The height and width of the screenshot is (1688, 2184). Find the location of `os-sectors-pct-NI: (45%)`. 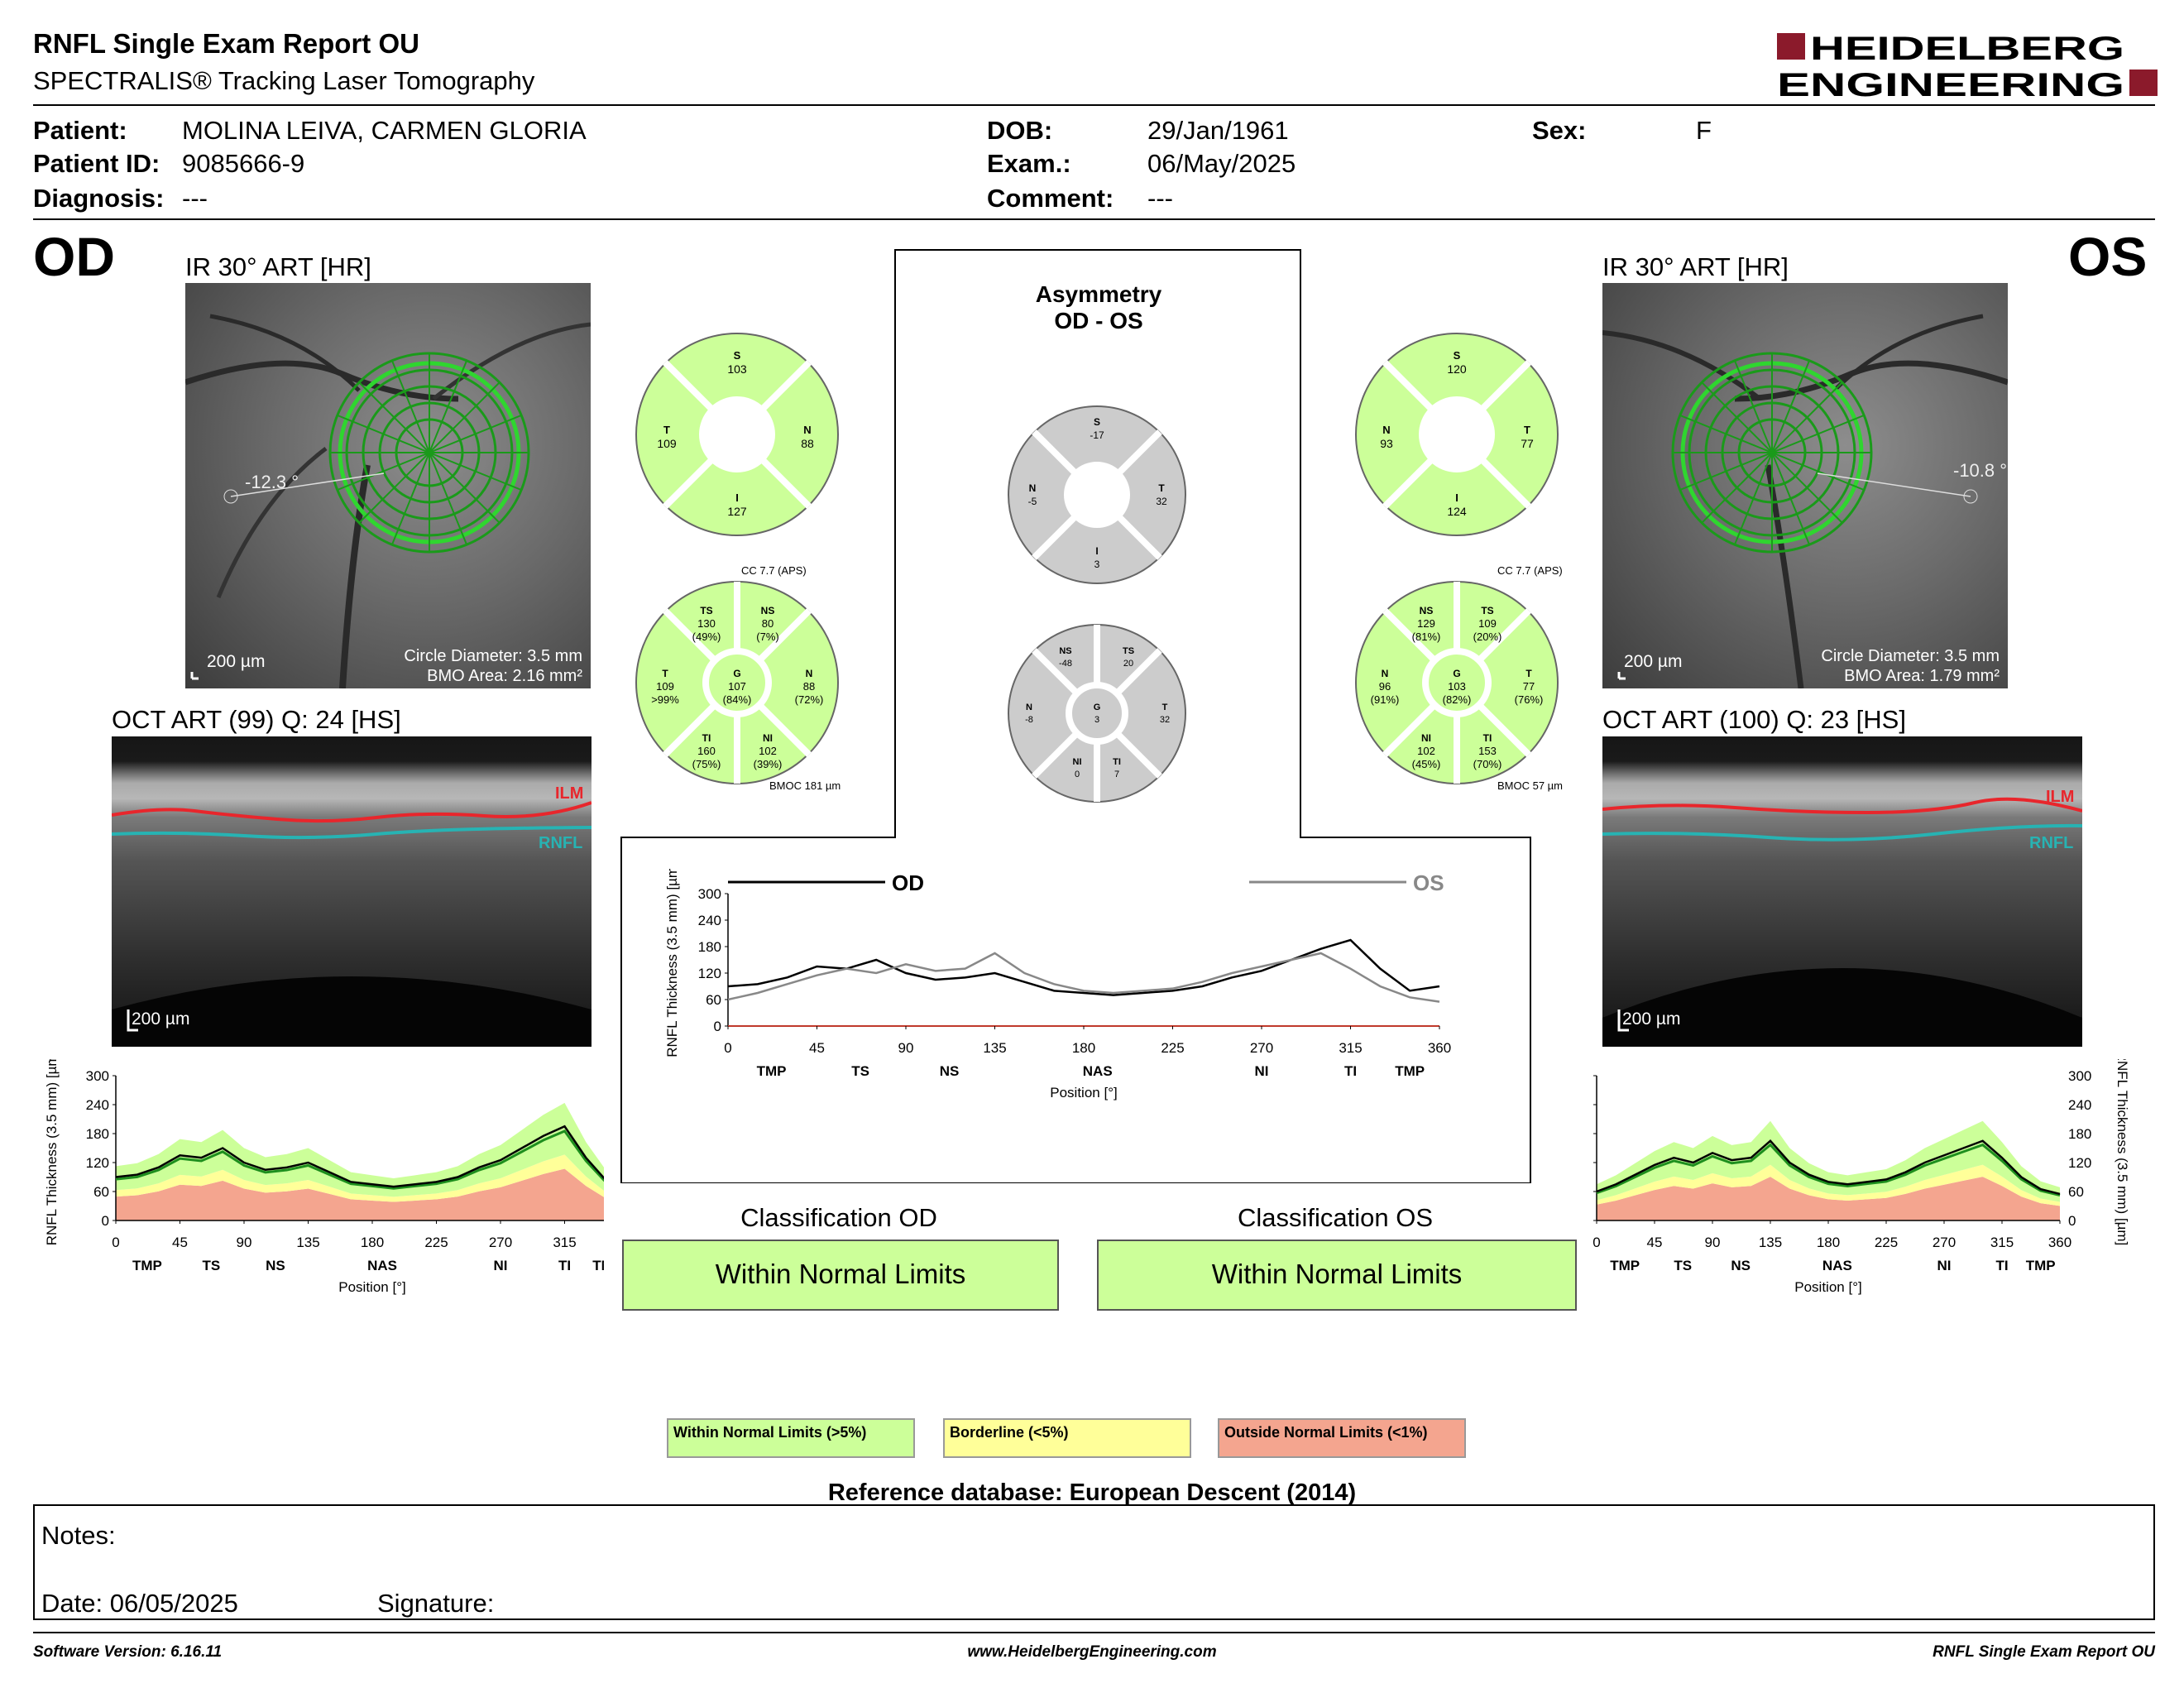

os-sectors-pct-NI: (45%) is located at coordinates (1426, 764).